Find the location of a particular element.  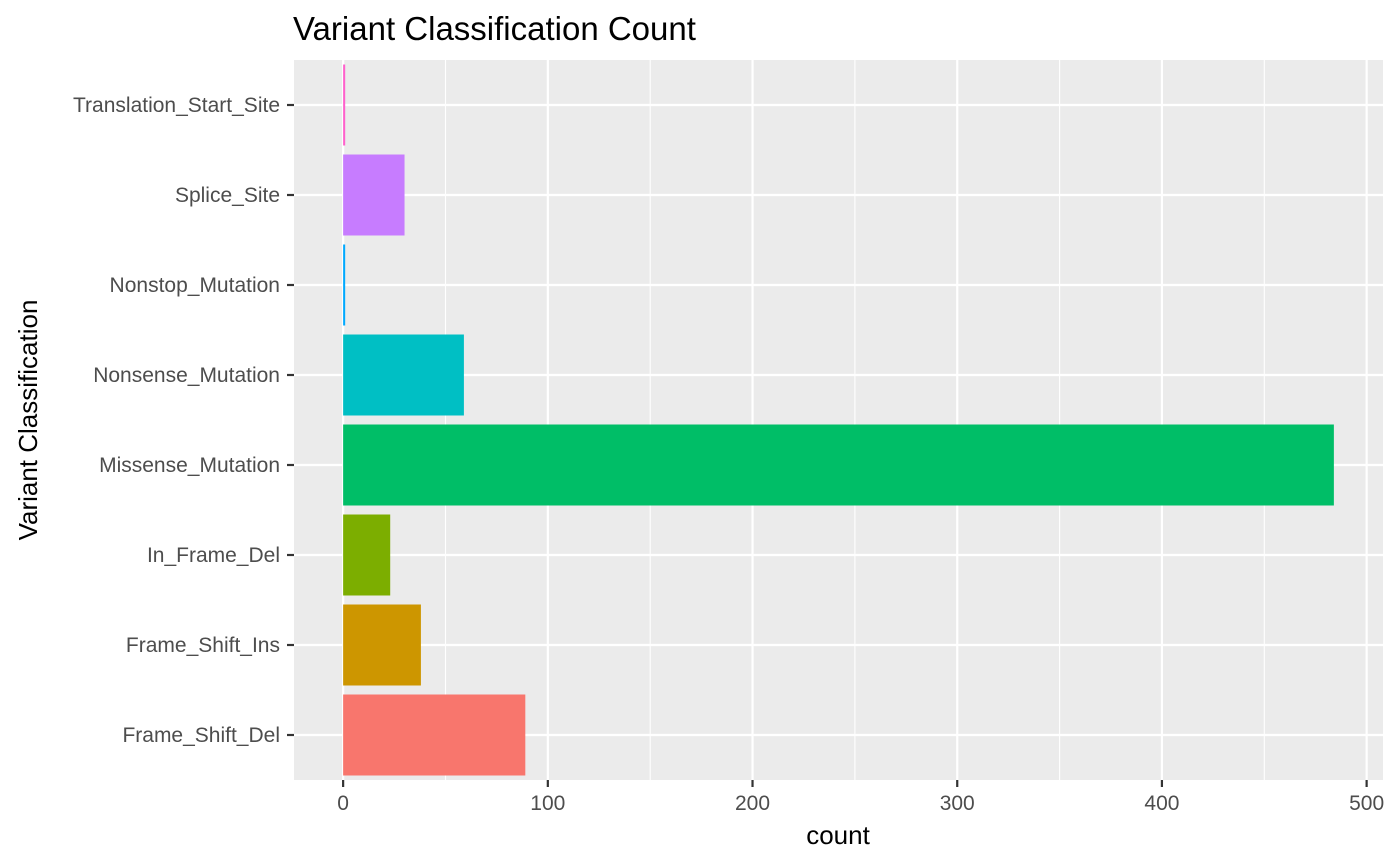

bar-frame-shift-del is located at coordinates (434, 735).